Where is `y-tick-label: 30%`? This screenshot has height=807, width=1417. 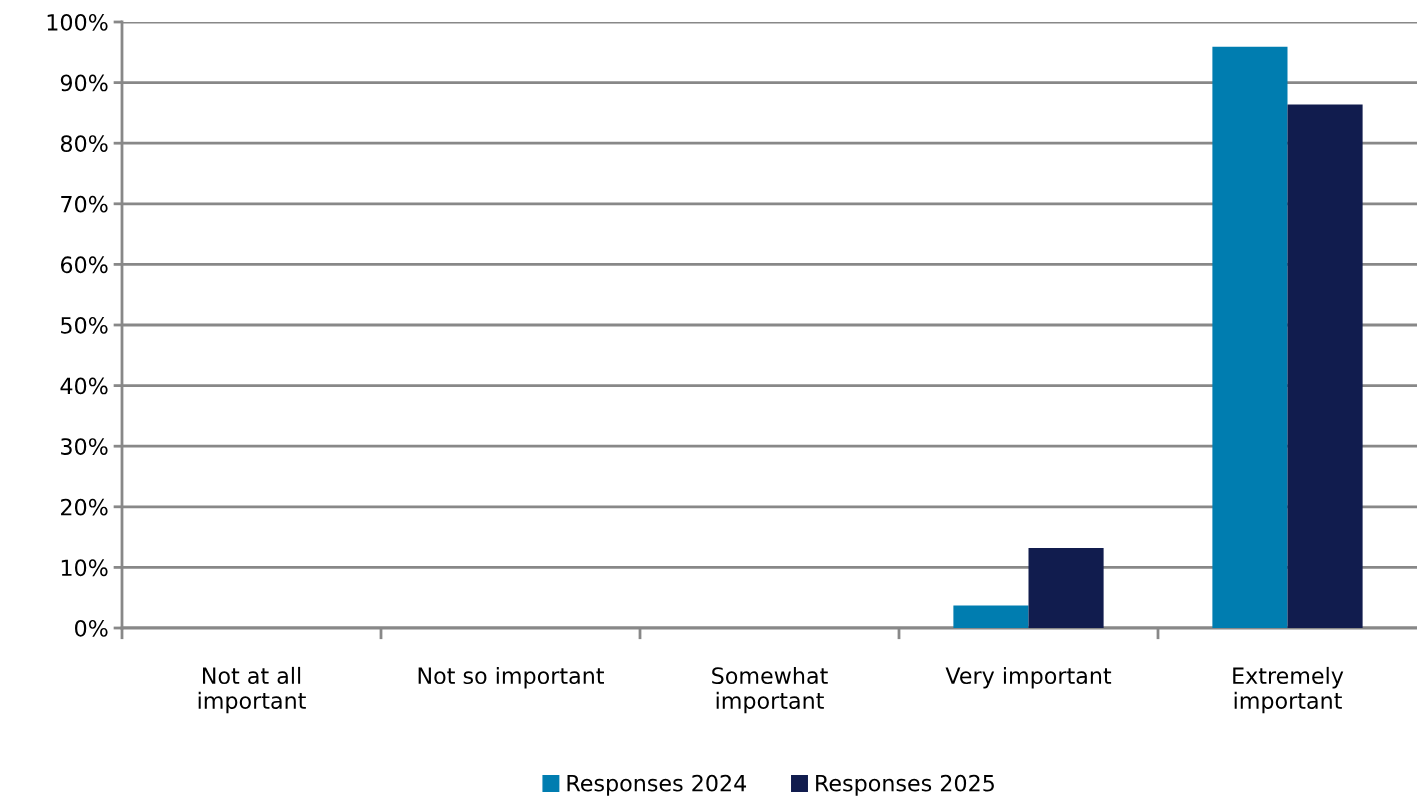
y-tick-label: 30% is located at coordinates (84, 446).